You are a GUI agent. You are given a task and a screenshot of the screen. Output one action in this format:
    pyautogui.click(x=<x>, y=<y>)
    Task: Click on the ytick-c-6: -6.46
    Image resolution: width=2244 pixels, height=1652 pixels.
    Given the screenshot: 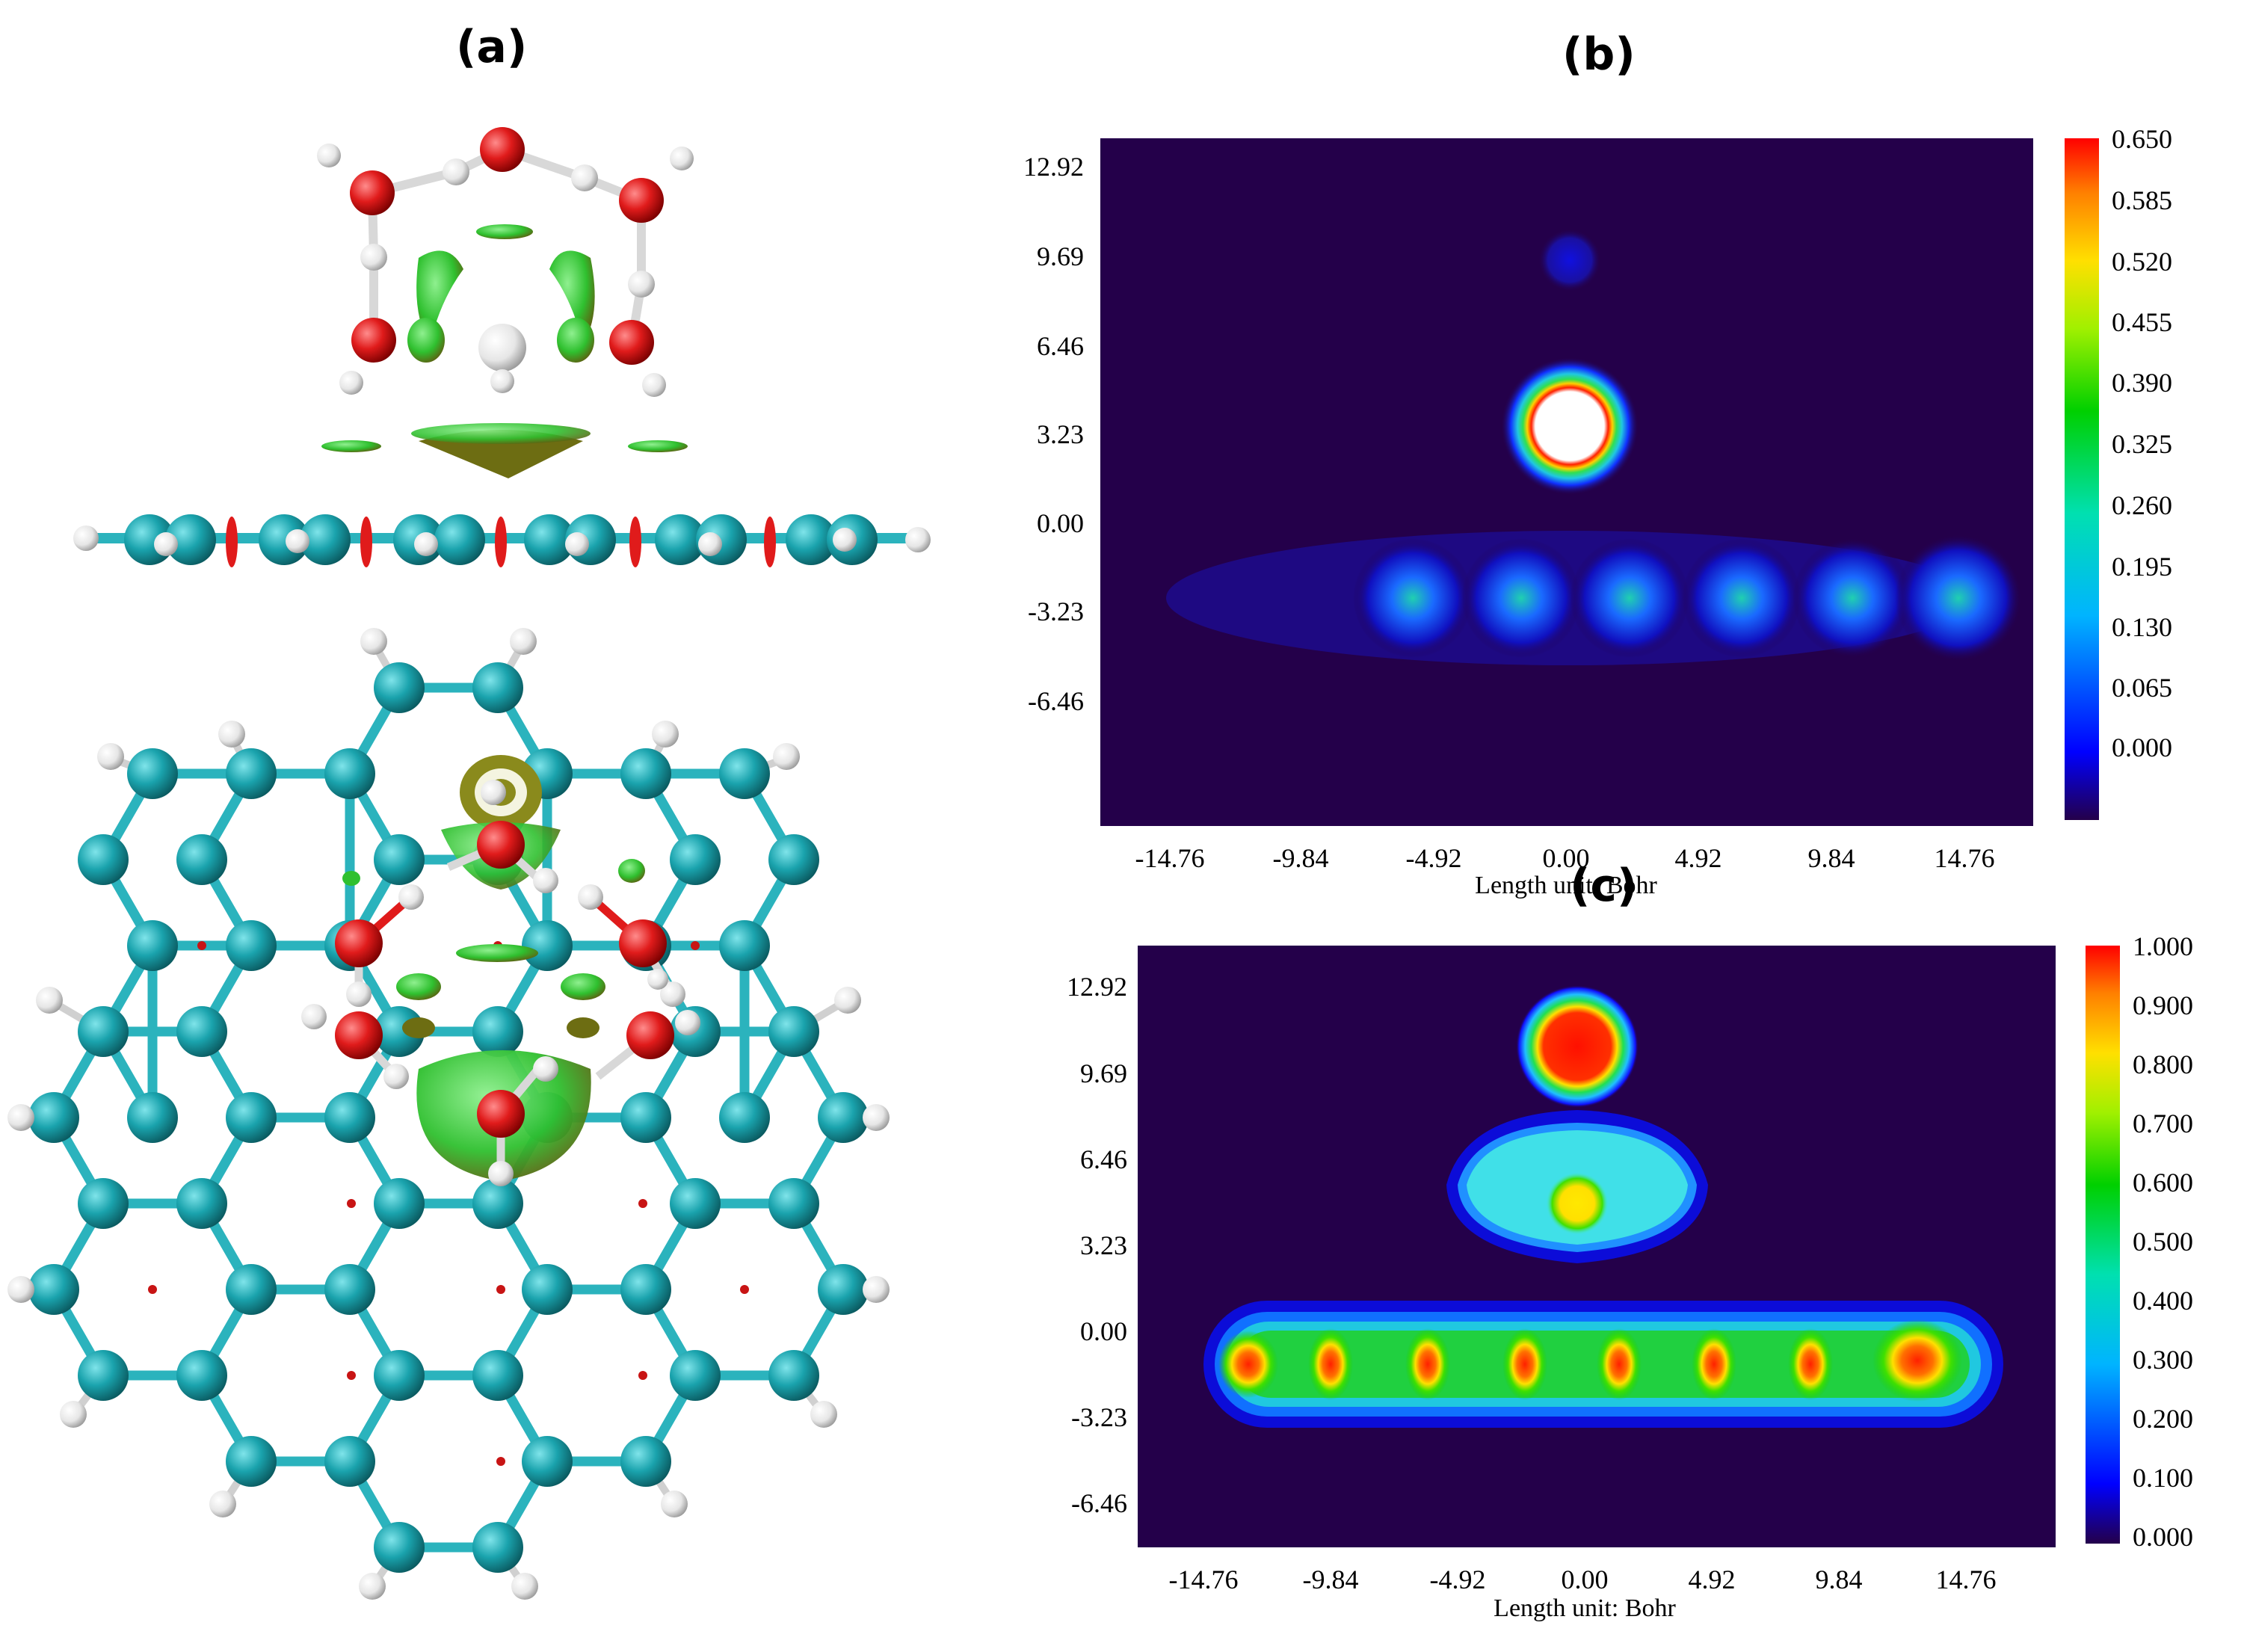 What is the action you would take?
    pyautogui.click(x=1099, y=1503)
    